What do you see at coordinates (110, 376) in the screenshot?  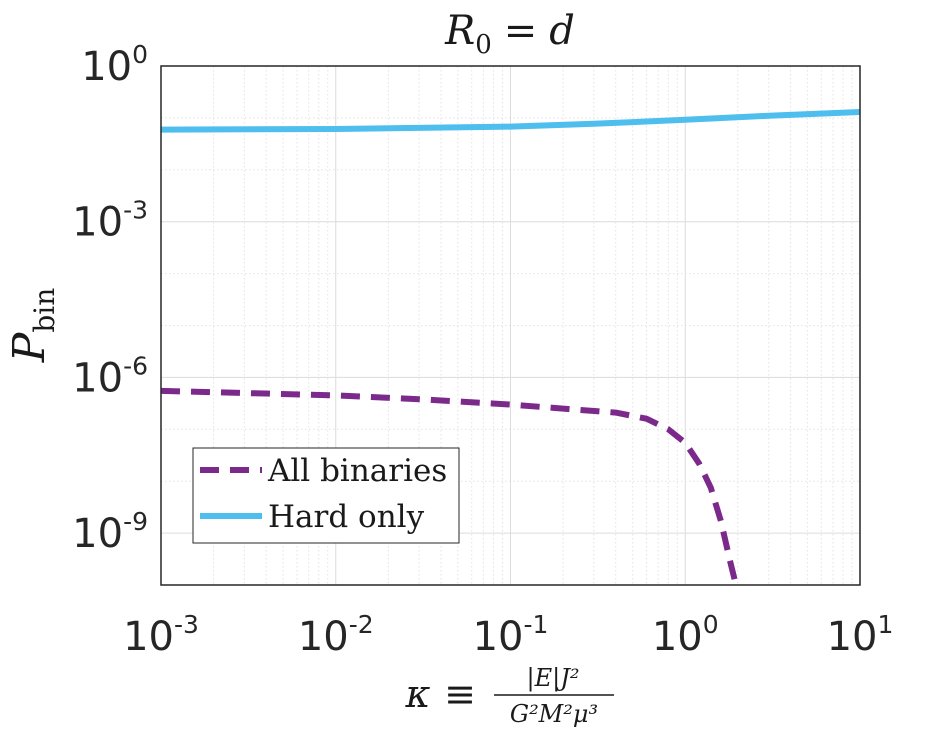 I see `y-tick-label: 10⁻⁶` at bounding box center [110, 376].